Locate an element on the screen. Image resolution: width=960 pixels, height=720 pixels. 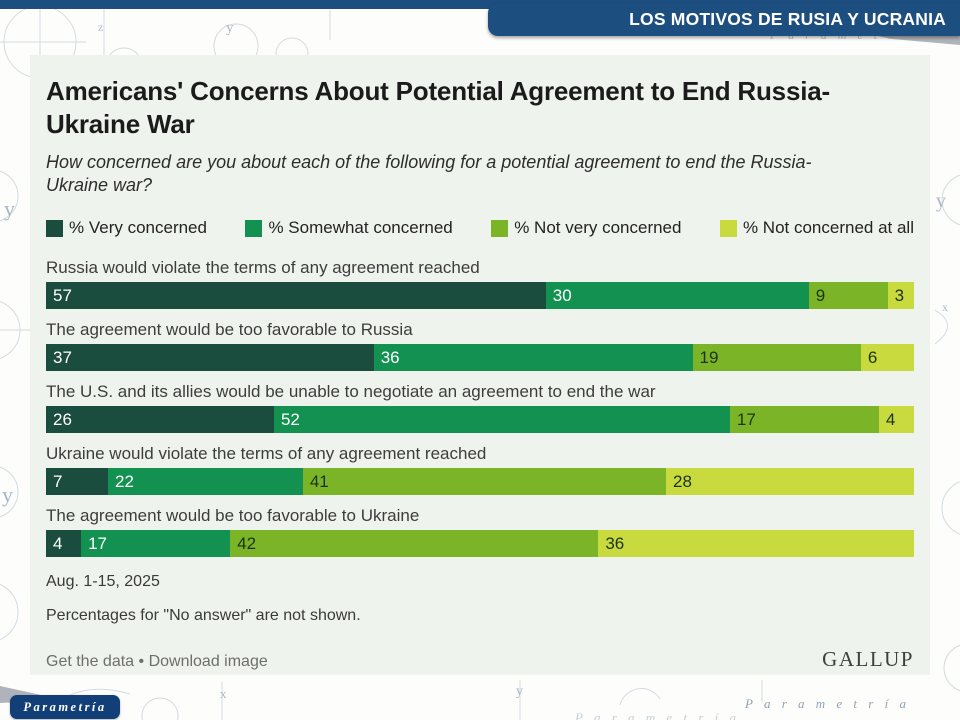
slide-banner: LOS MOTIVOS DE RUSIA Y UCRANIA is located at coordinates (724, 19).